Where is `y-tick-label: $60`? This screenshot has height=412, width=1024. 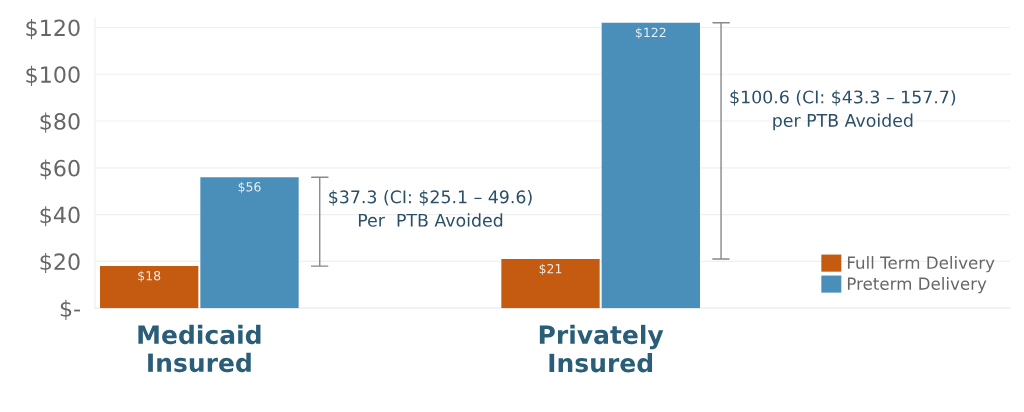
y-tick-label: $60 is located at coordinates (60, 169).